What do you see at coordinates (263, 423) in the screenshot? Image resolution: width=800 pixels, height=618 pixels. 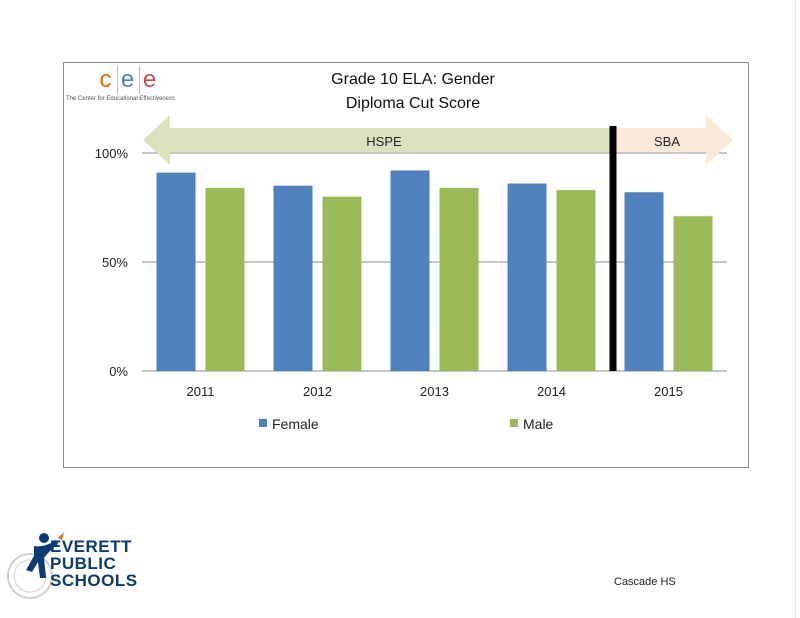 I see `legend-swatch-female` at bounding box center [263, 423].